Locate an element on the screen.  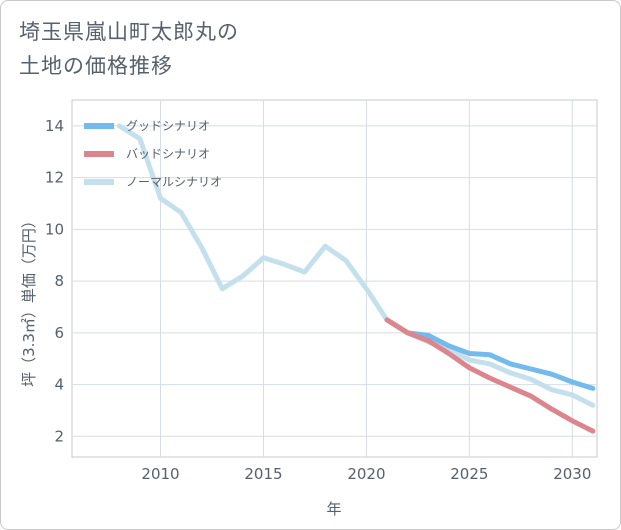
chart-title: 埼玉県嵐山町太郎丸の 土地の価格推移 is located at coordinates (314, 49).